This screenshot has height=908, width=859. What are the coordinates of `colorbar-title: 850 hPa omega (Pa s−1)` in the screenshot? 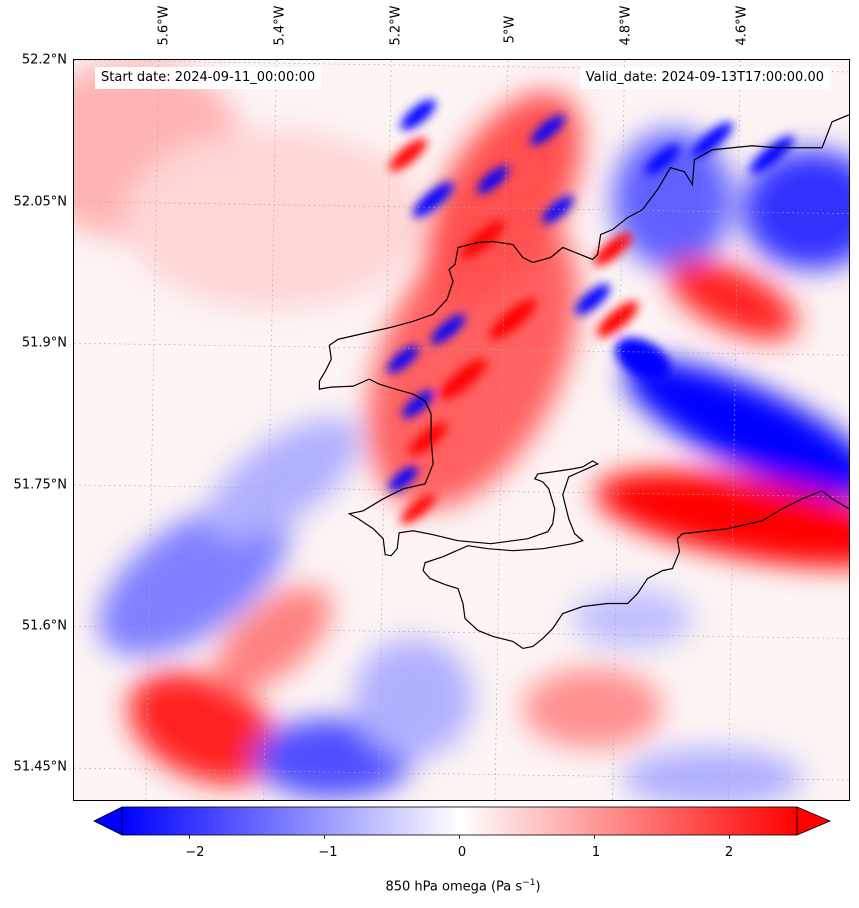 It's located at (429, 886).